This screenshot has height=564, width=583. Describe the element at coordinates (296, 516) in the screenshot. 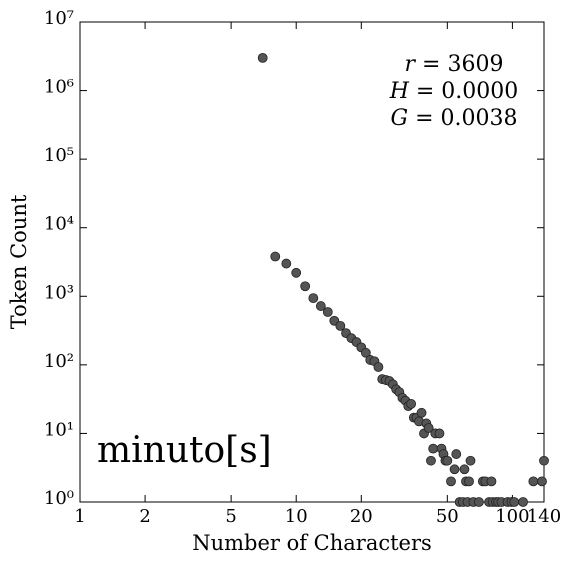

I see `x-tick-label: 10` at that location.